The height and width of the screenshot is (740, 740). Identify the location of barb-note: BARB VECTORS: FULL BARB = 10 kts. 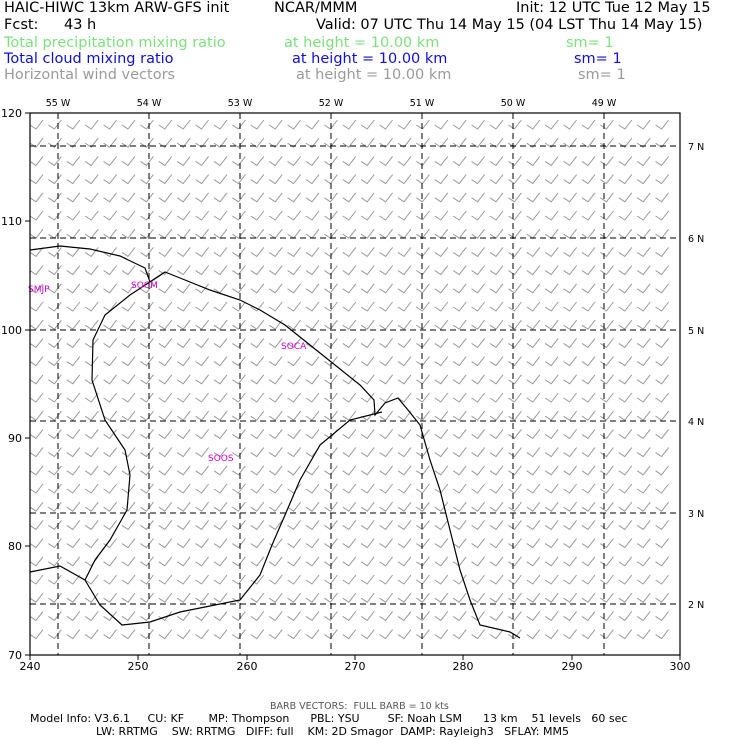
(359, 706).